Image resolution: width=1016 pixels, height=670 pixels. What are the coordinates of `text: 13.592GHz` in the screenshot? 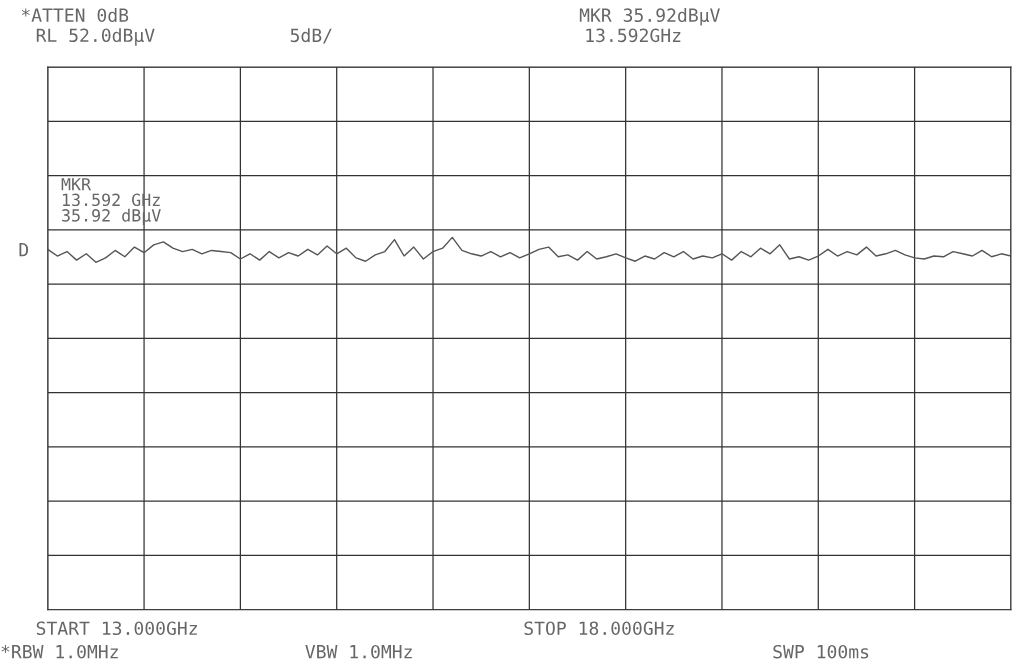 It's located at (633, 35).